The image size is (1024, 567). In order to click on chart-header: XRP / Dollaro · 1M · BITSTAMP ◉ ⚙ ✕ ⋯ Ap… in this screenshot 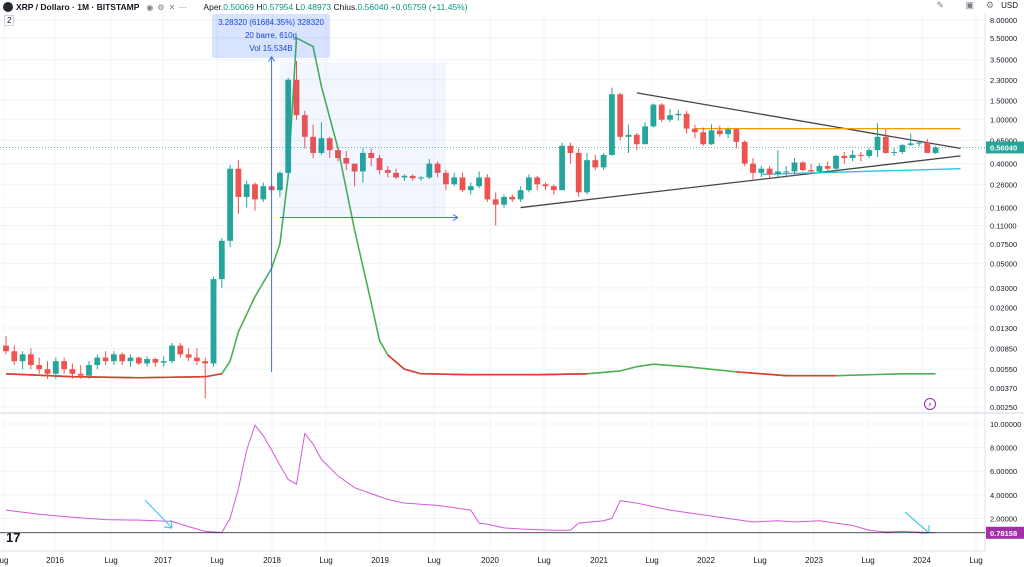, I will do `click(234, 7)`.